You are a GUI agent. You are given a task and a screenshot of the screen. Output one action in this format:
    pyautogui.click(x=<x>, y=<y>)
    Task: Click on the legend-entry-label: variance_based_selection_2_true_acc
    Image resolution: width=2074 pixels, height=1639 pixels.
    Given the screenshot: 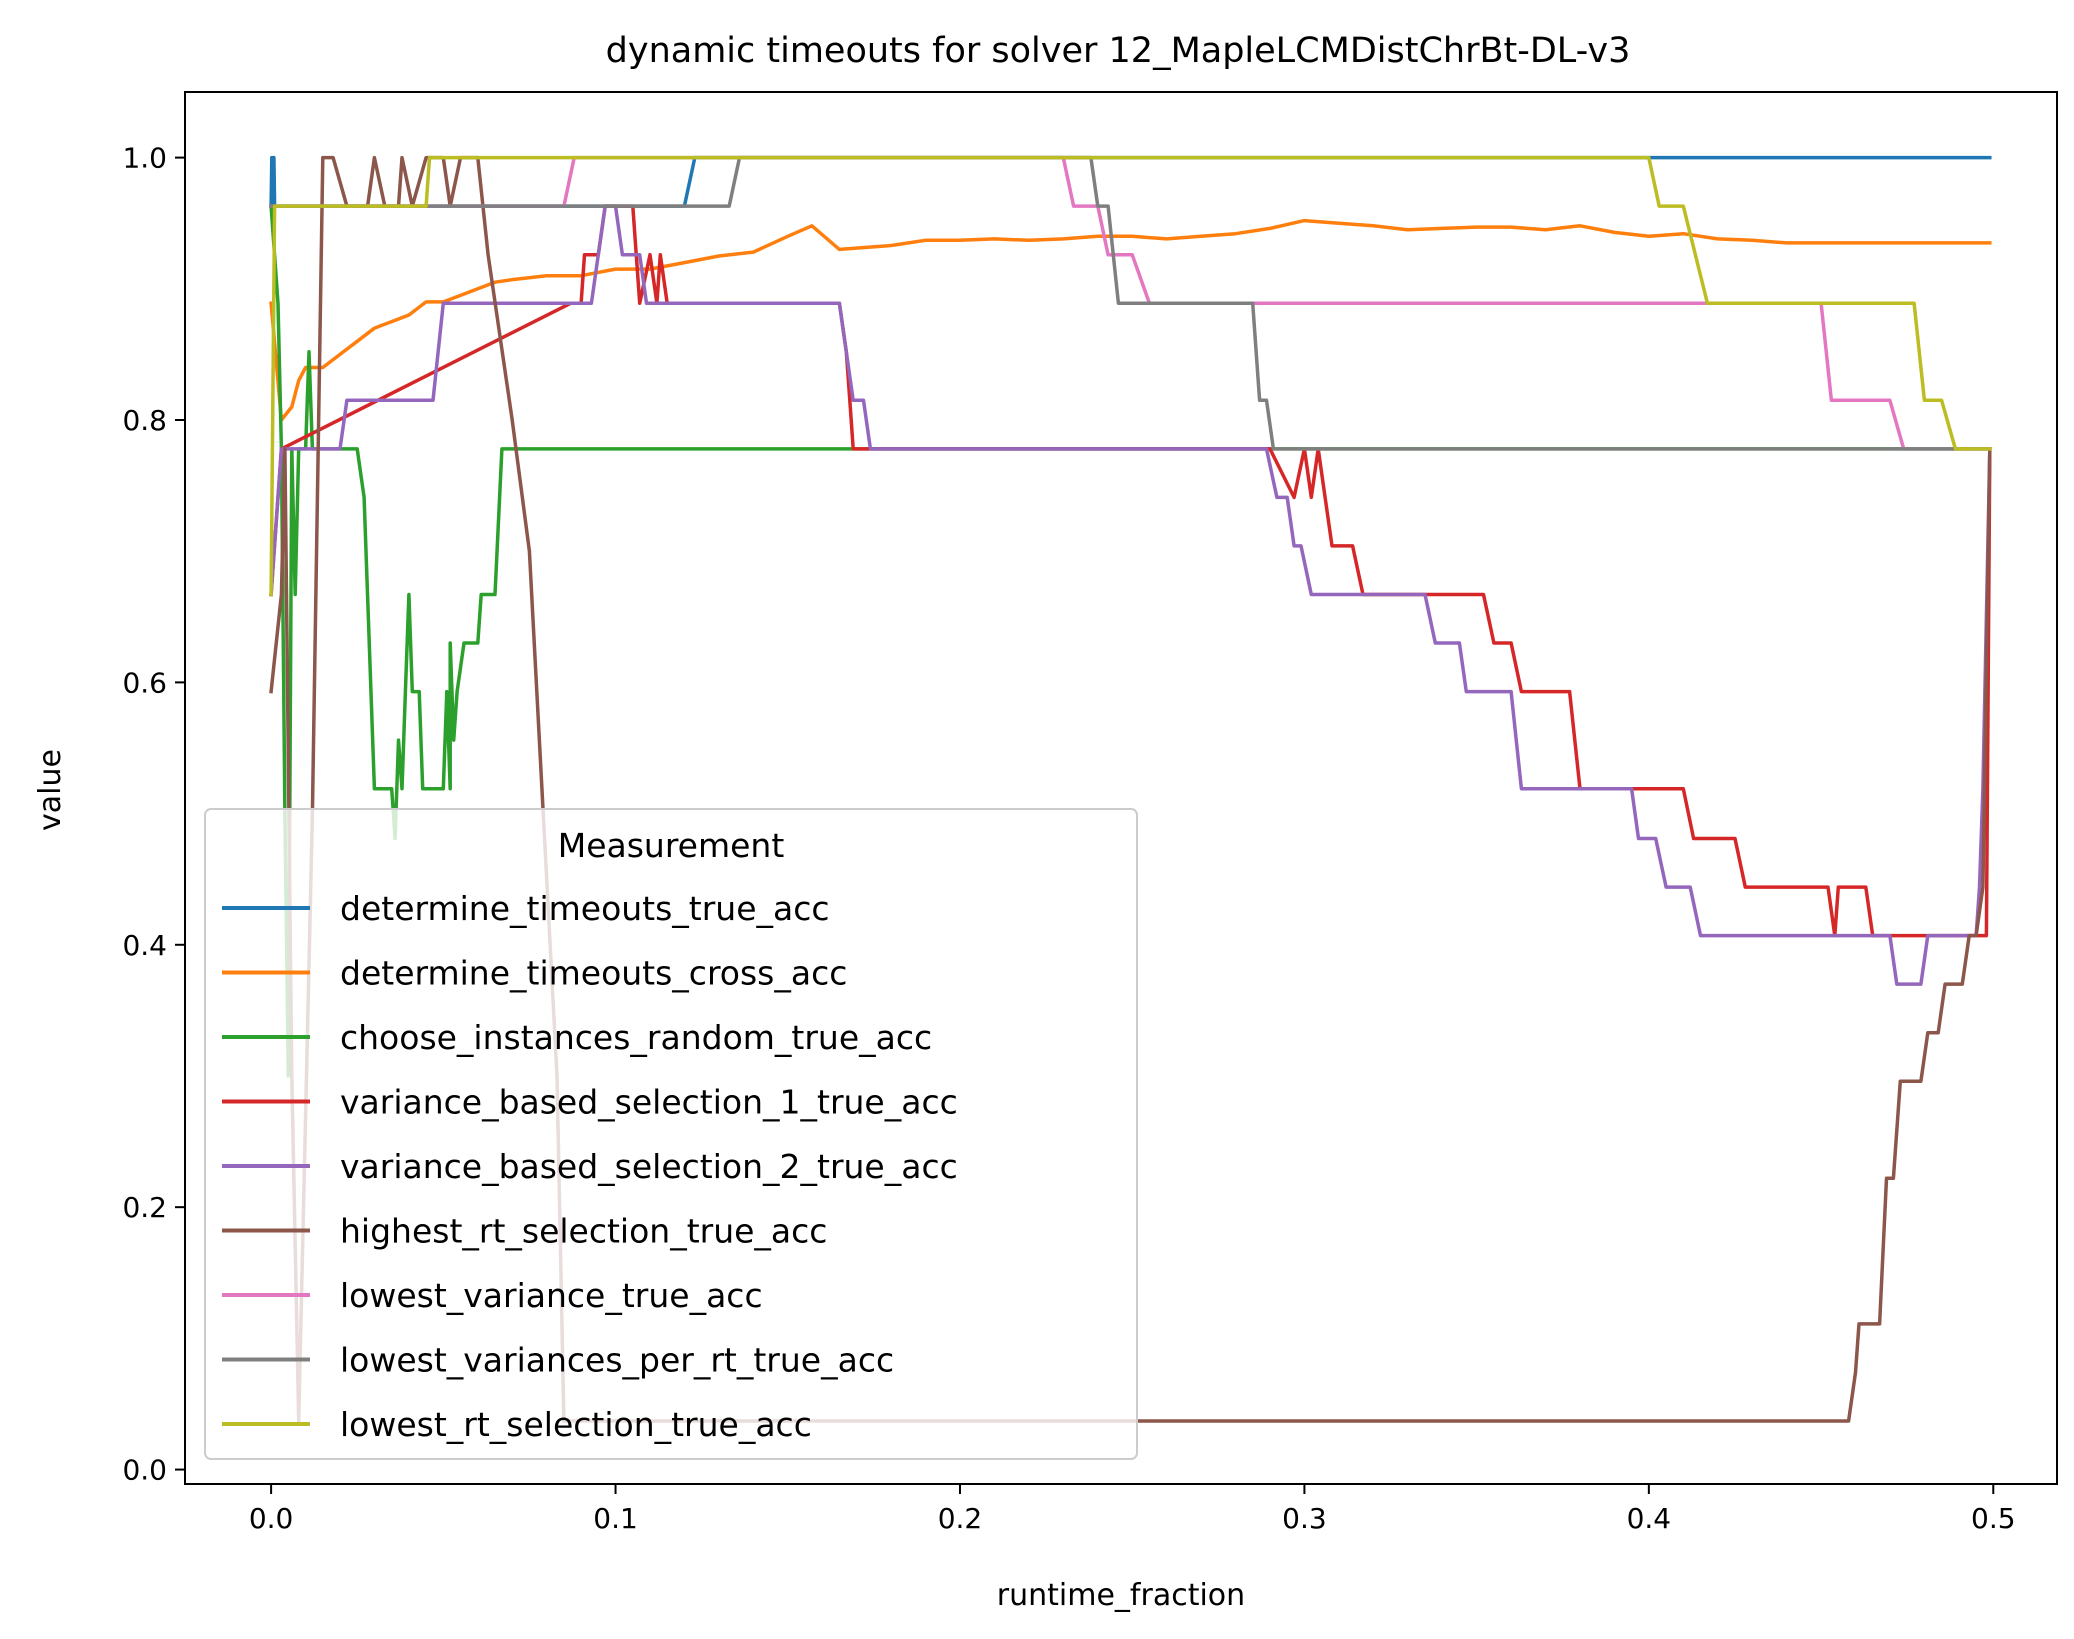 What is the action you would take?
    pyautogui.click(x=649, y=1166)
    